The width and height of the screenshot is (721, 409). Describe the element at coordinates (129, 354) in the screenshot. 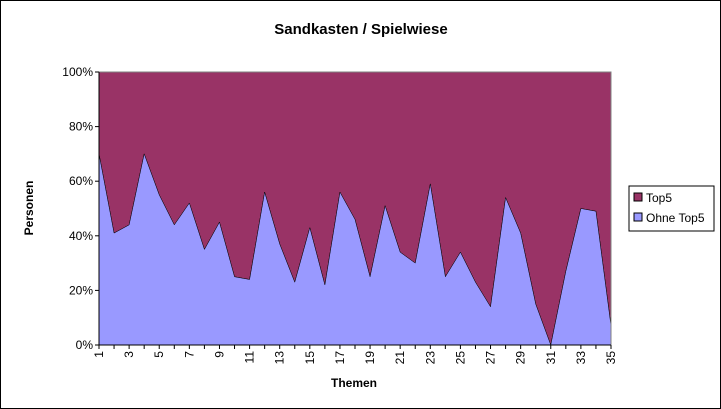

I see `x-tick-label: 3` at that location.